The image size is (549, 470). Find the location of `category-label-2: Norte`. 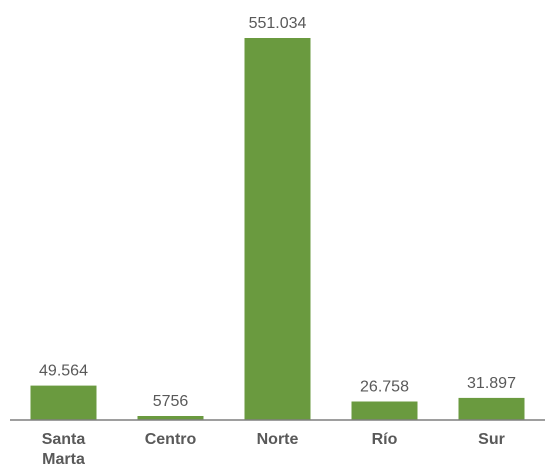

category-label-2: Norte is located at coordinates (278, 439).